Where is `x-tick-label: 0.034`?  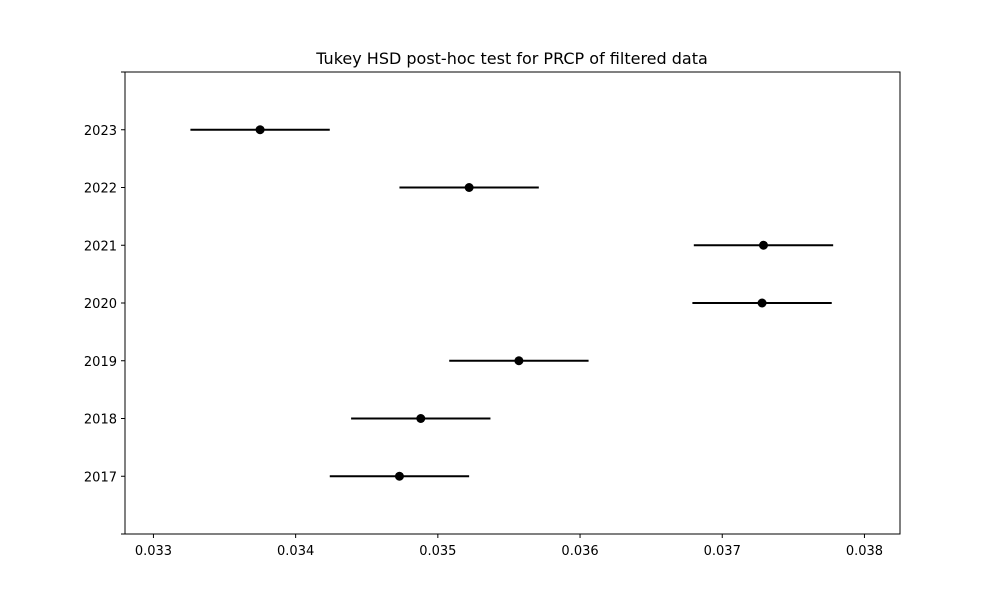 x-tick-label: 0.034 is located at coordinates (295, 551).